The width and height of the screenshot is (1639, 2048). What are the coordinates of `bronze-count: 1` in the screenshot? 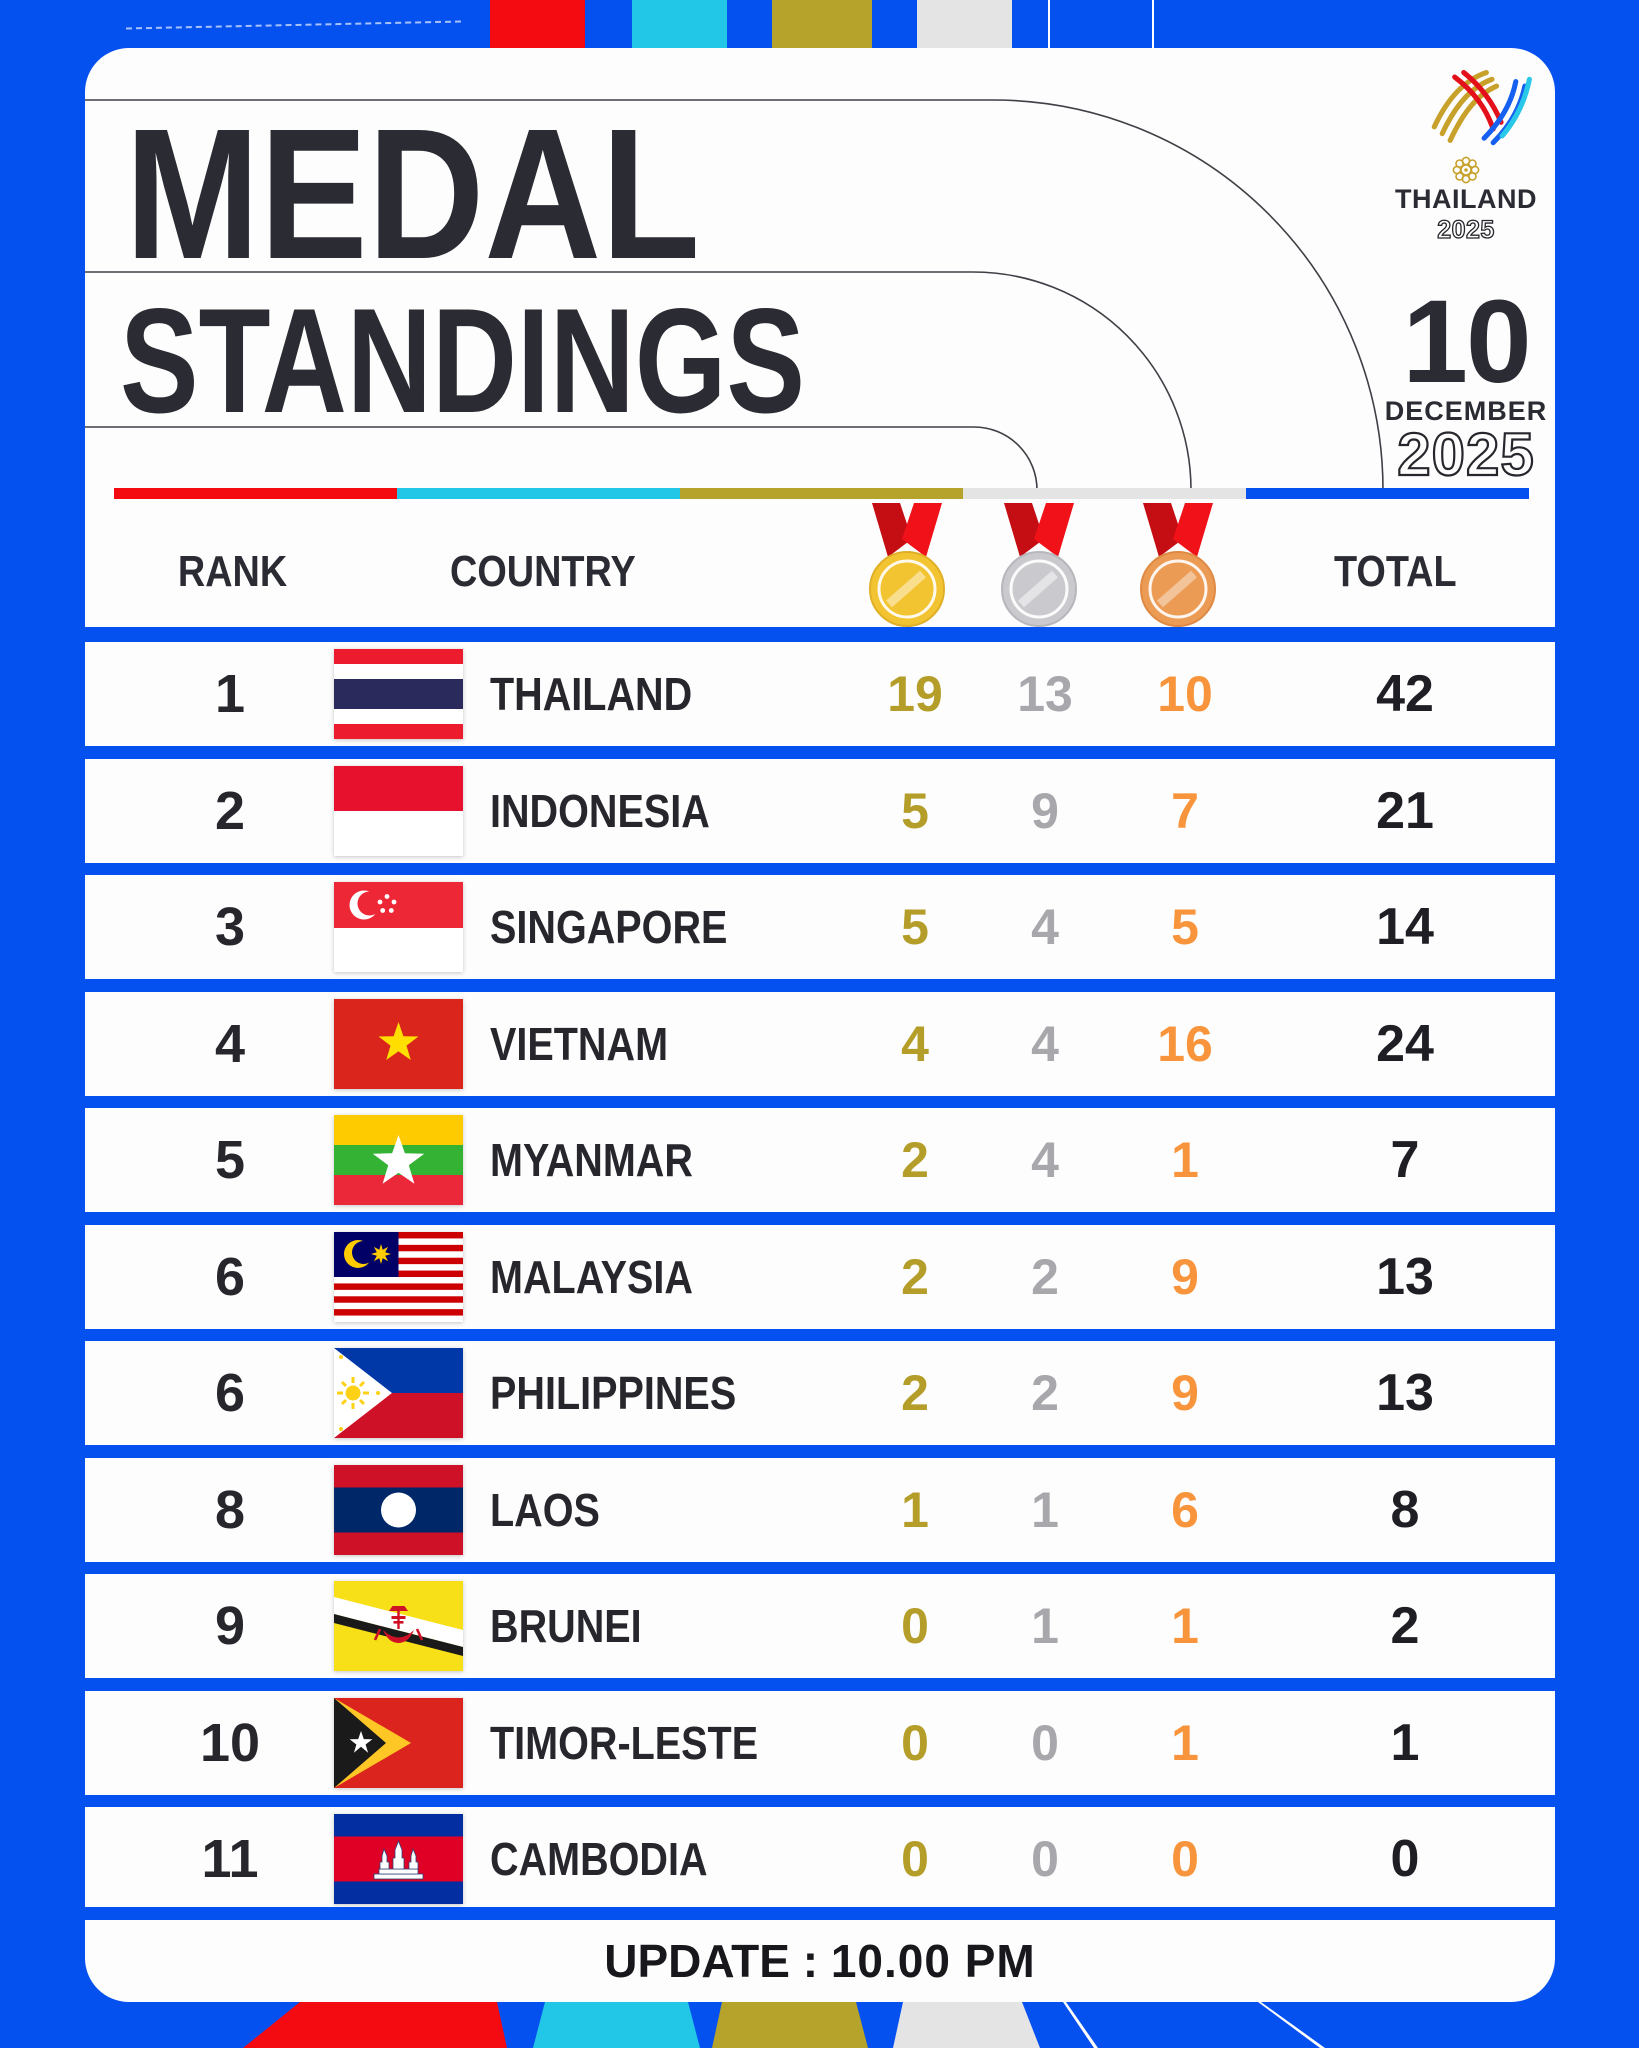 It's located at (1185, 1742).